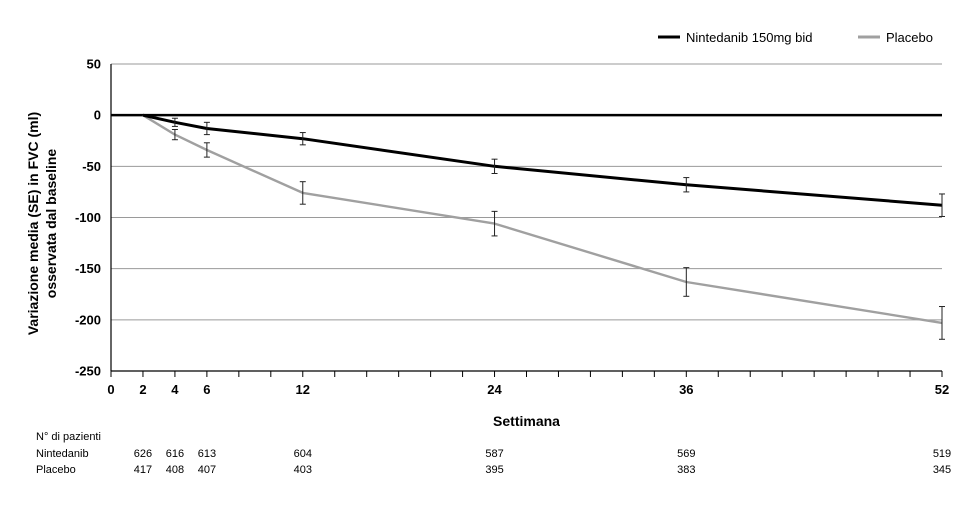 Image resolution: width=975 pixels, height=508 pixels. I want to click on x-tick-label: 6, so click(206, 389).